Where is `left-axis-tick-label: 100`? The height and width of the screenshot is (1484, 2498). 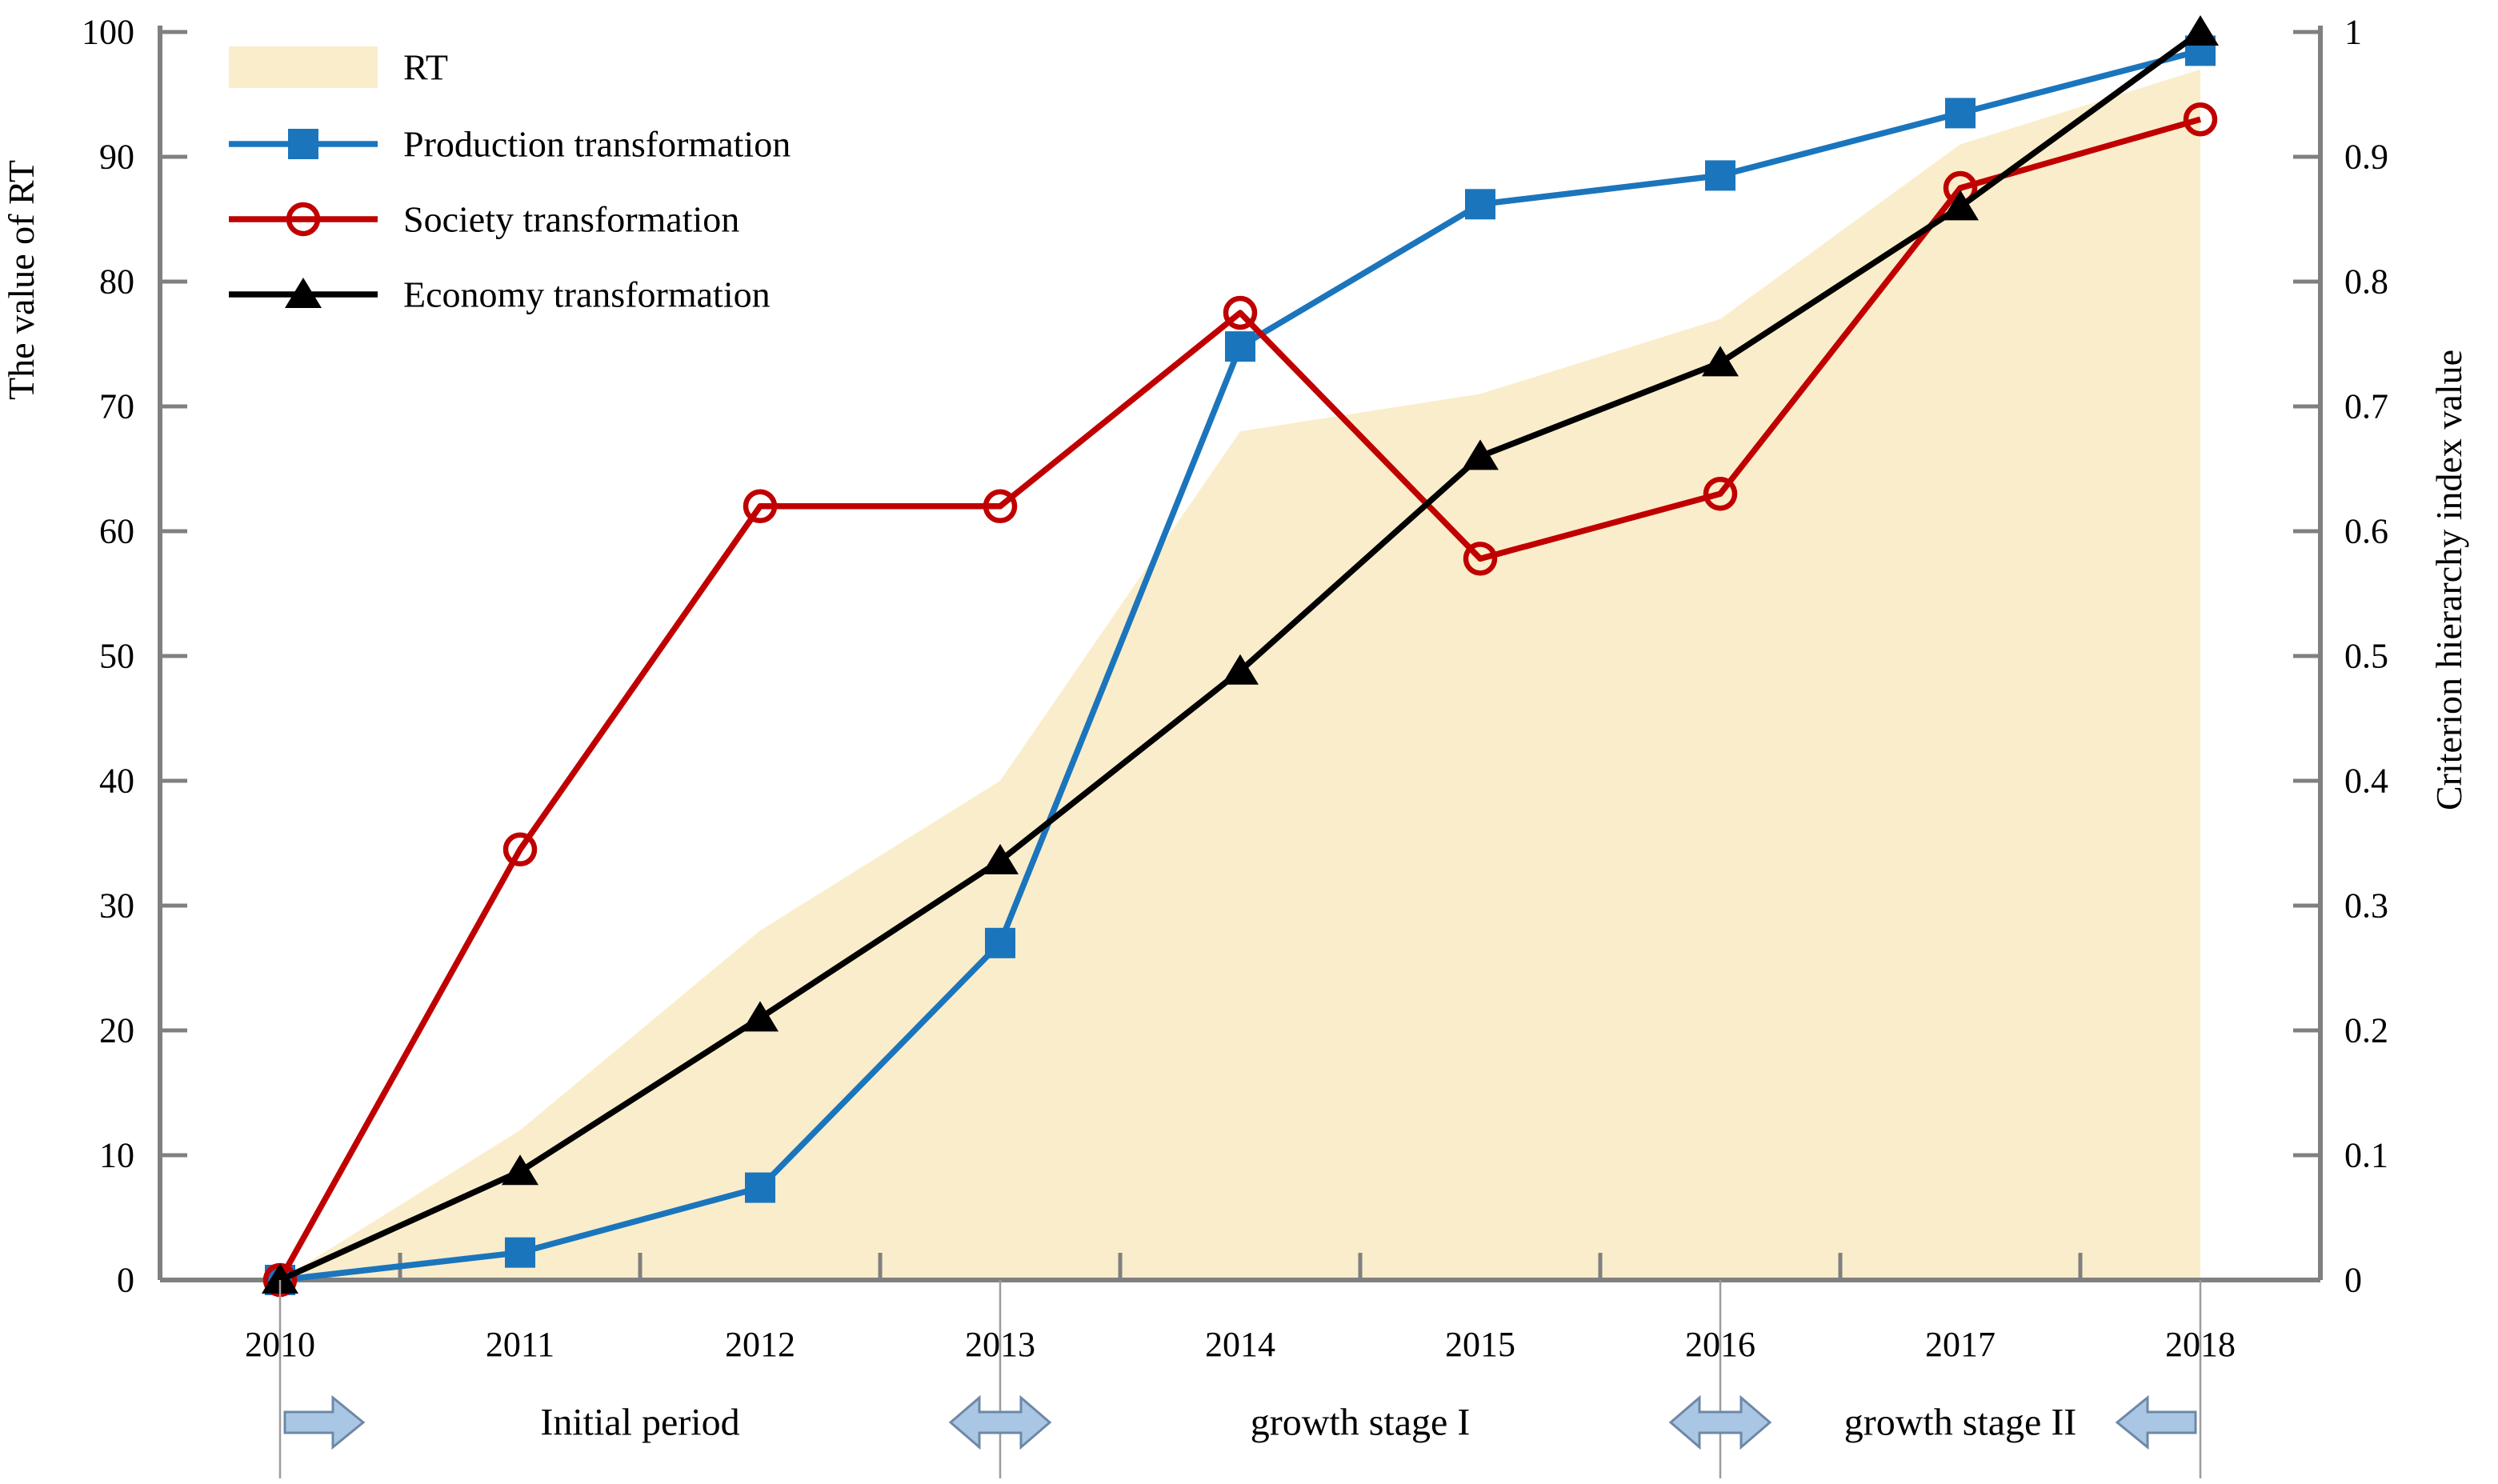
left-axis-tick-label: 100 is located at coordinates (108, 32).